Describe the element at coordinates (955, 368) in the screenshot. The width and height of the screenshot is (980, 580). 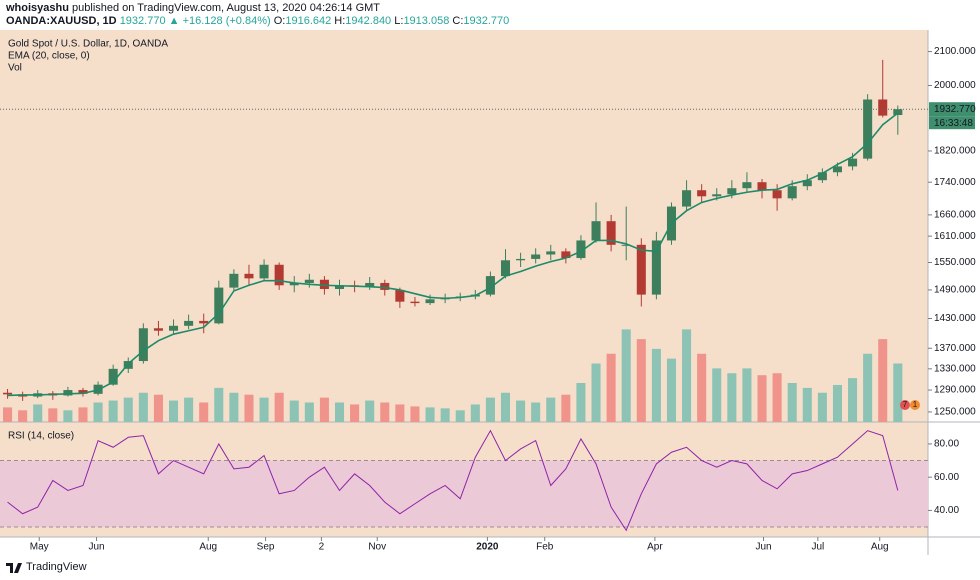
I see `y-tick-label: 1330.000` at that location.